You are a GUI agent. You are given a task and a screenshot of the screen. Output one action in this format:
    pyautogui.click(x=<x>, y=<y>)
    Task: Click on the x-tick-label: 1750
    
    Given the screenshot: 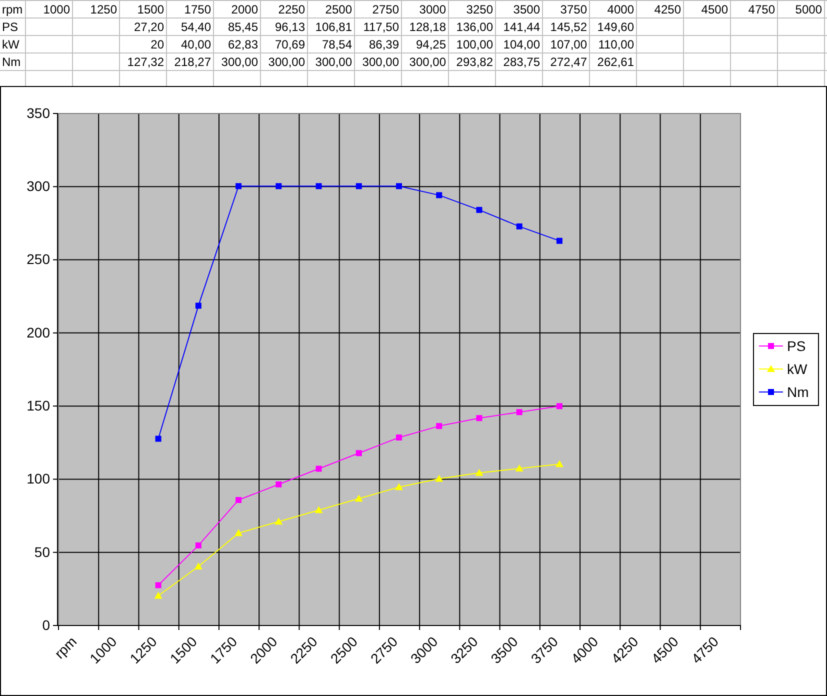 What is the action you would take?
    pyautogui.click(x=198, y=9)
    